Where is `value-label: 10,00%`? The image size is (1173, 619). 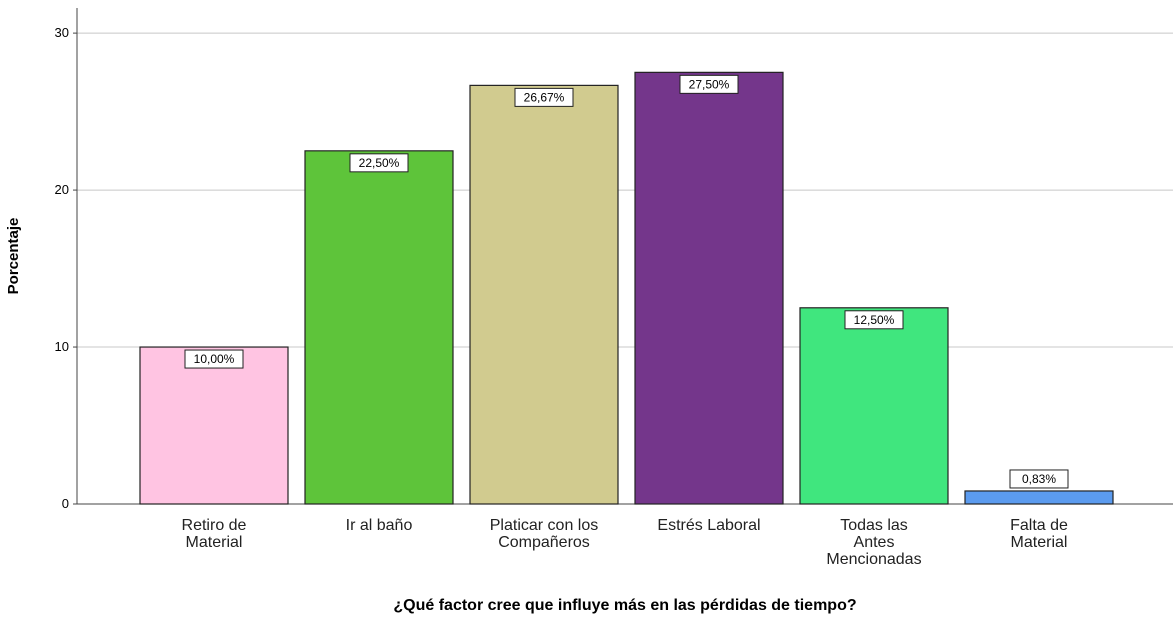 value-label: 10,00% is located at coordinates (214, 359).